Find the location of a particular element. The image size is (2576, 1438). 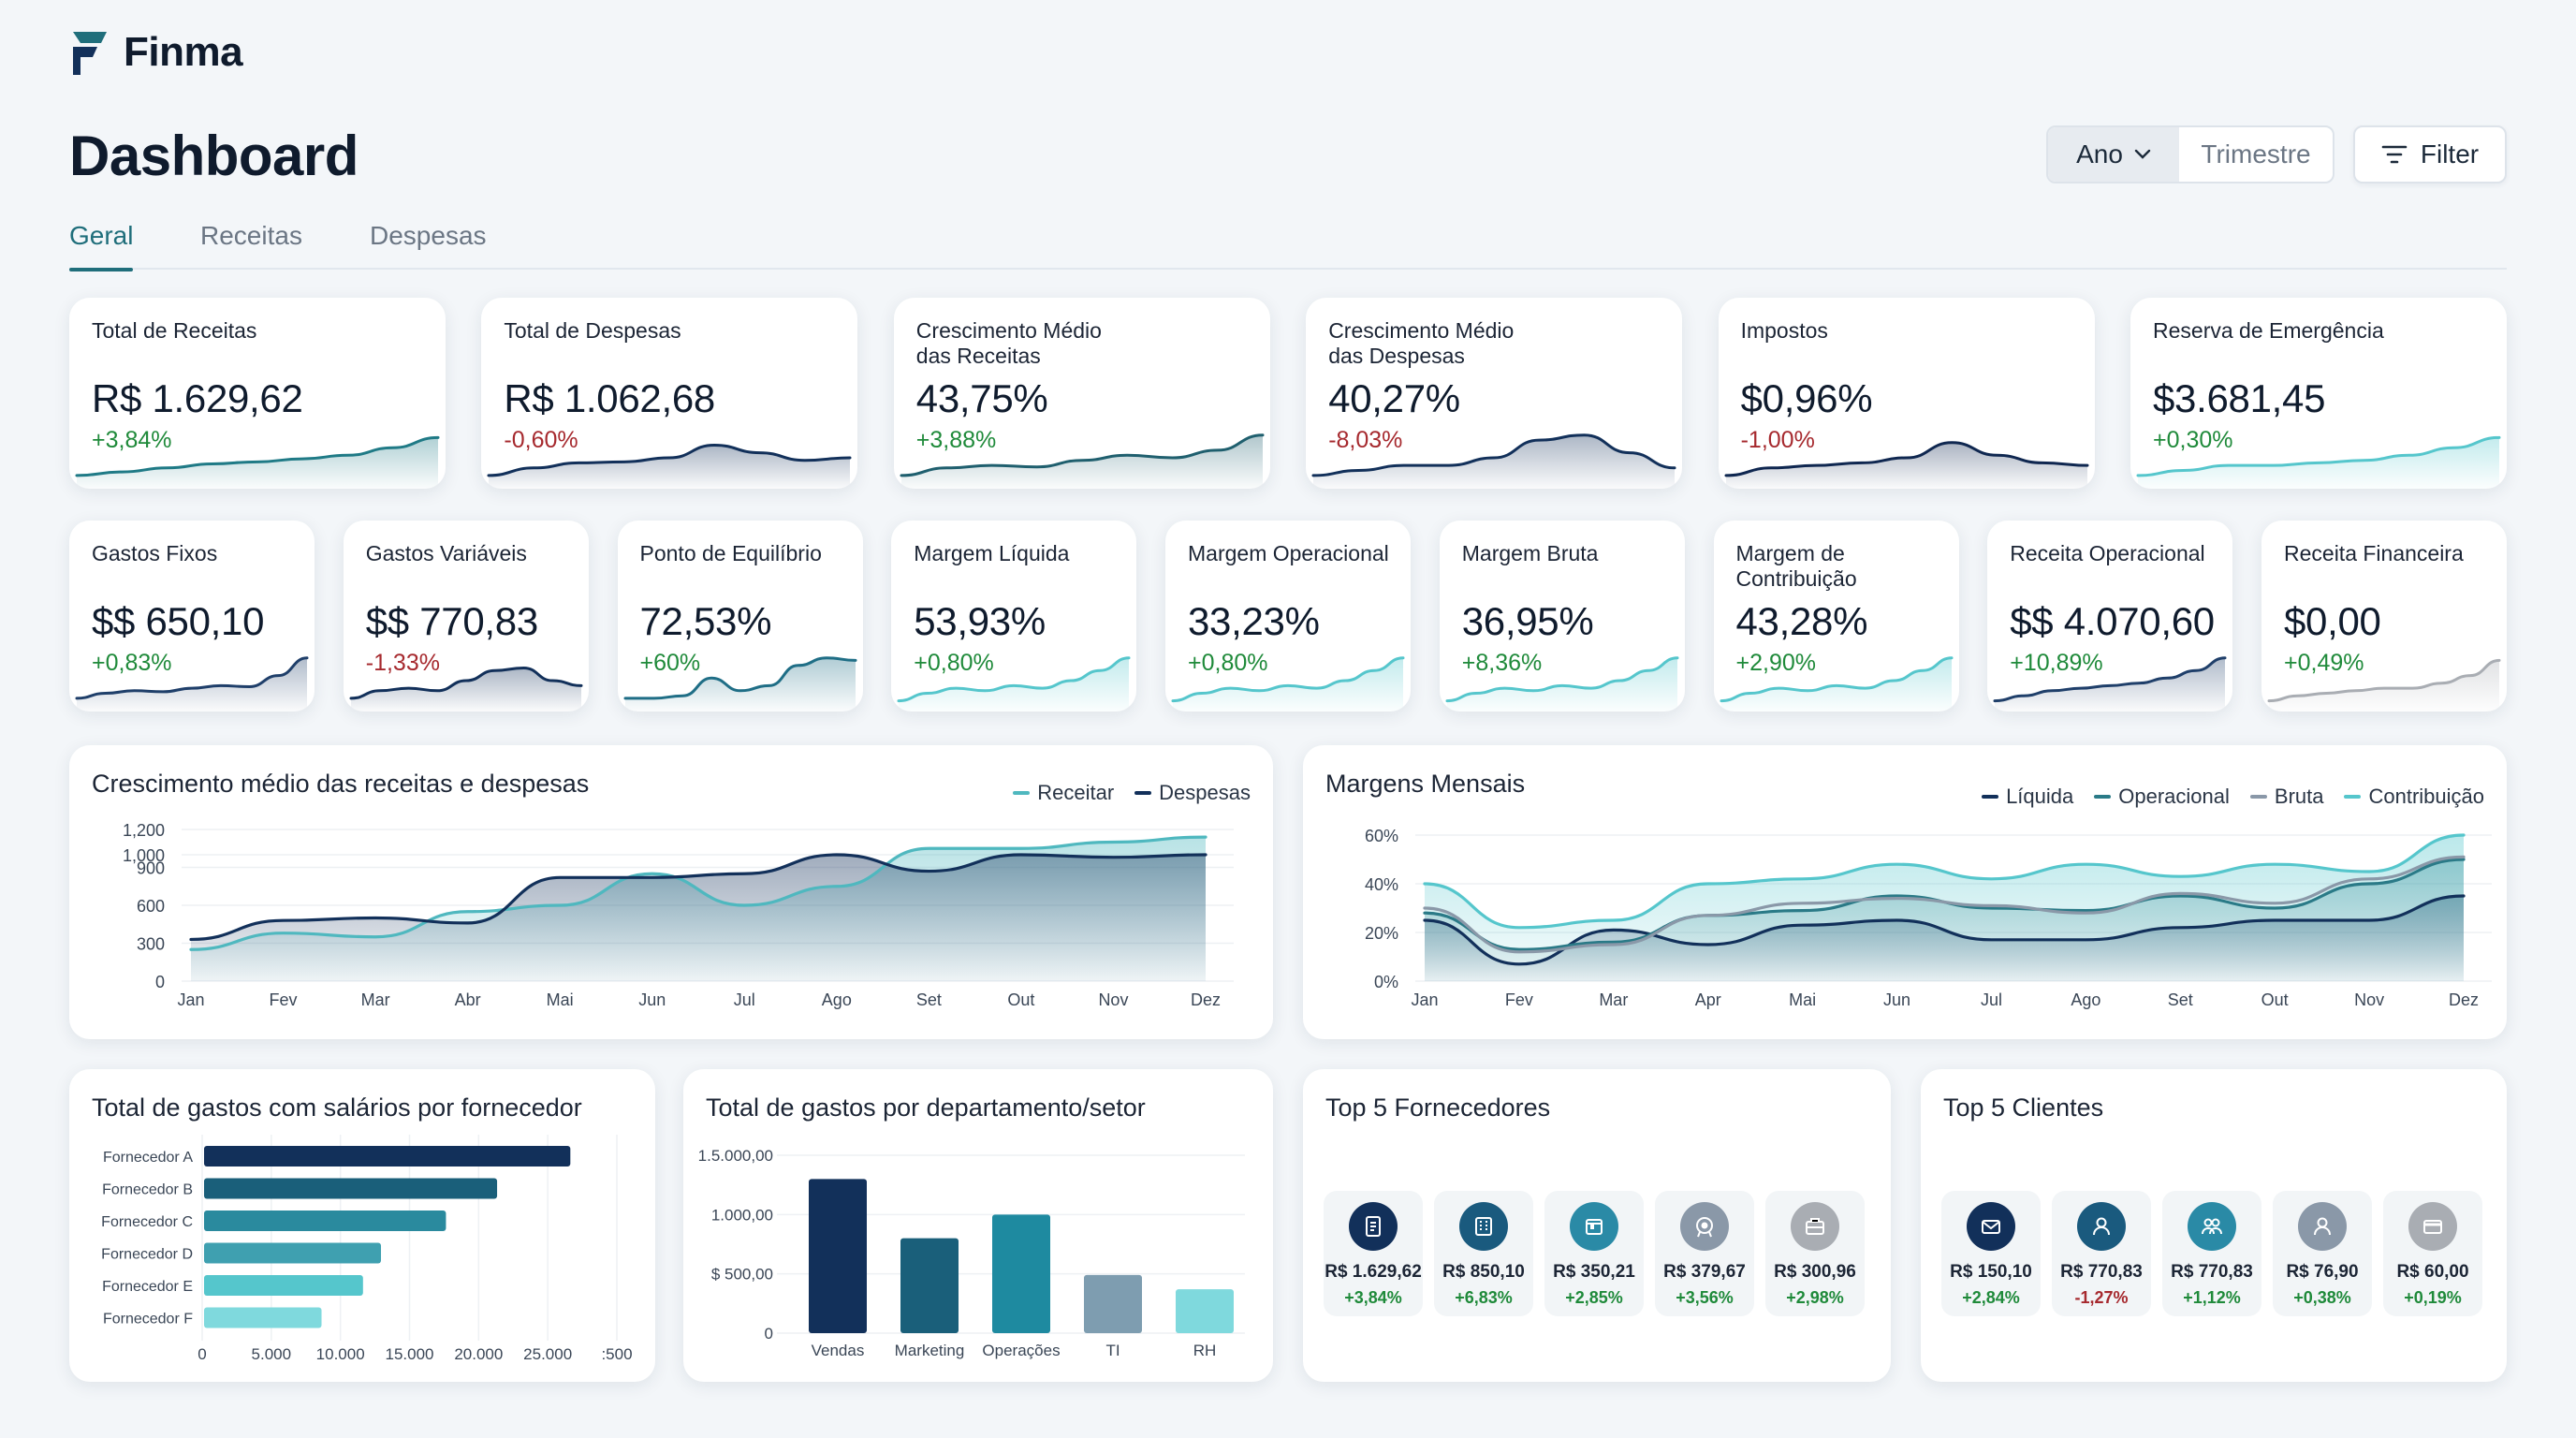

y-tick-label: Fornecedor F is located at coordinates (148, 1320).